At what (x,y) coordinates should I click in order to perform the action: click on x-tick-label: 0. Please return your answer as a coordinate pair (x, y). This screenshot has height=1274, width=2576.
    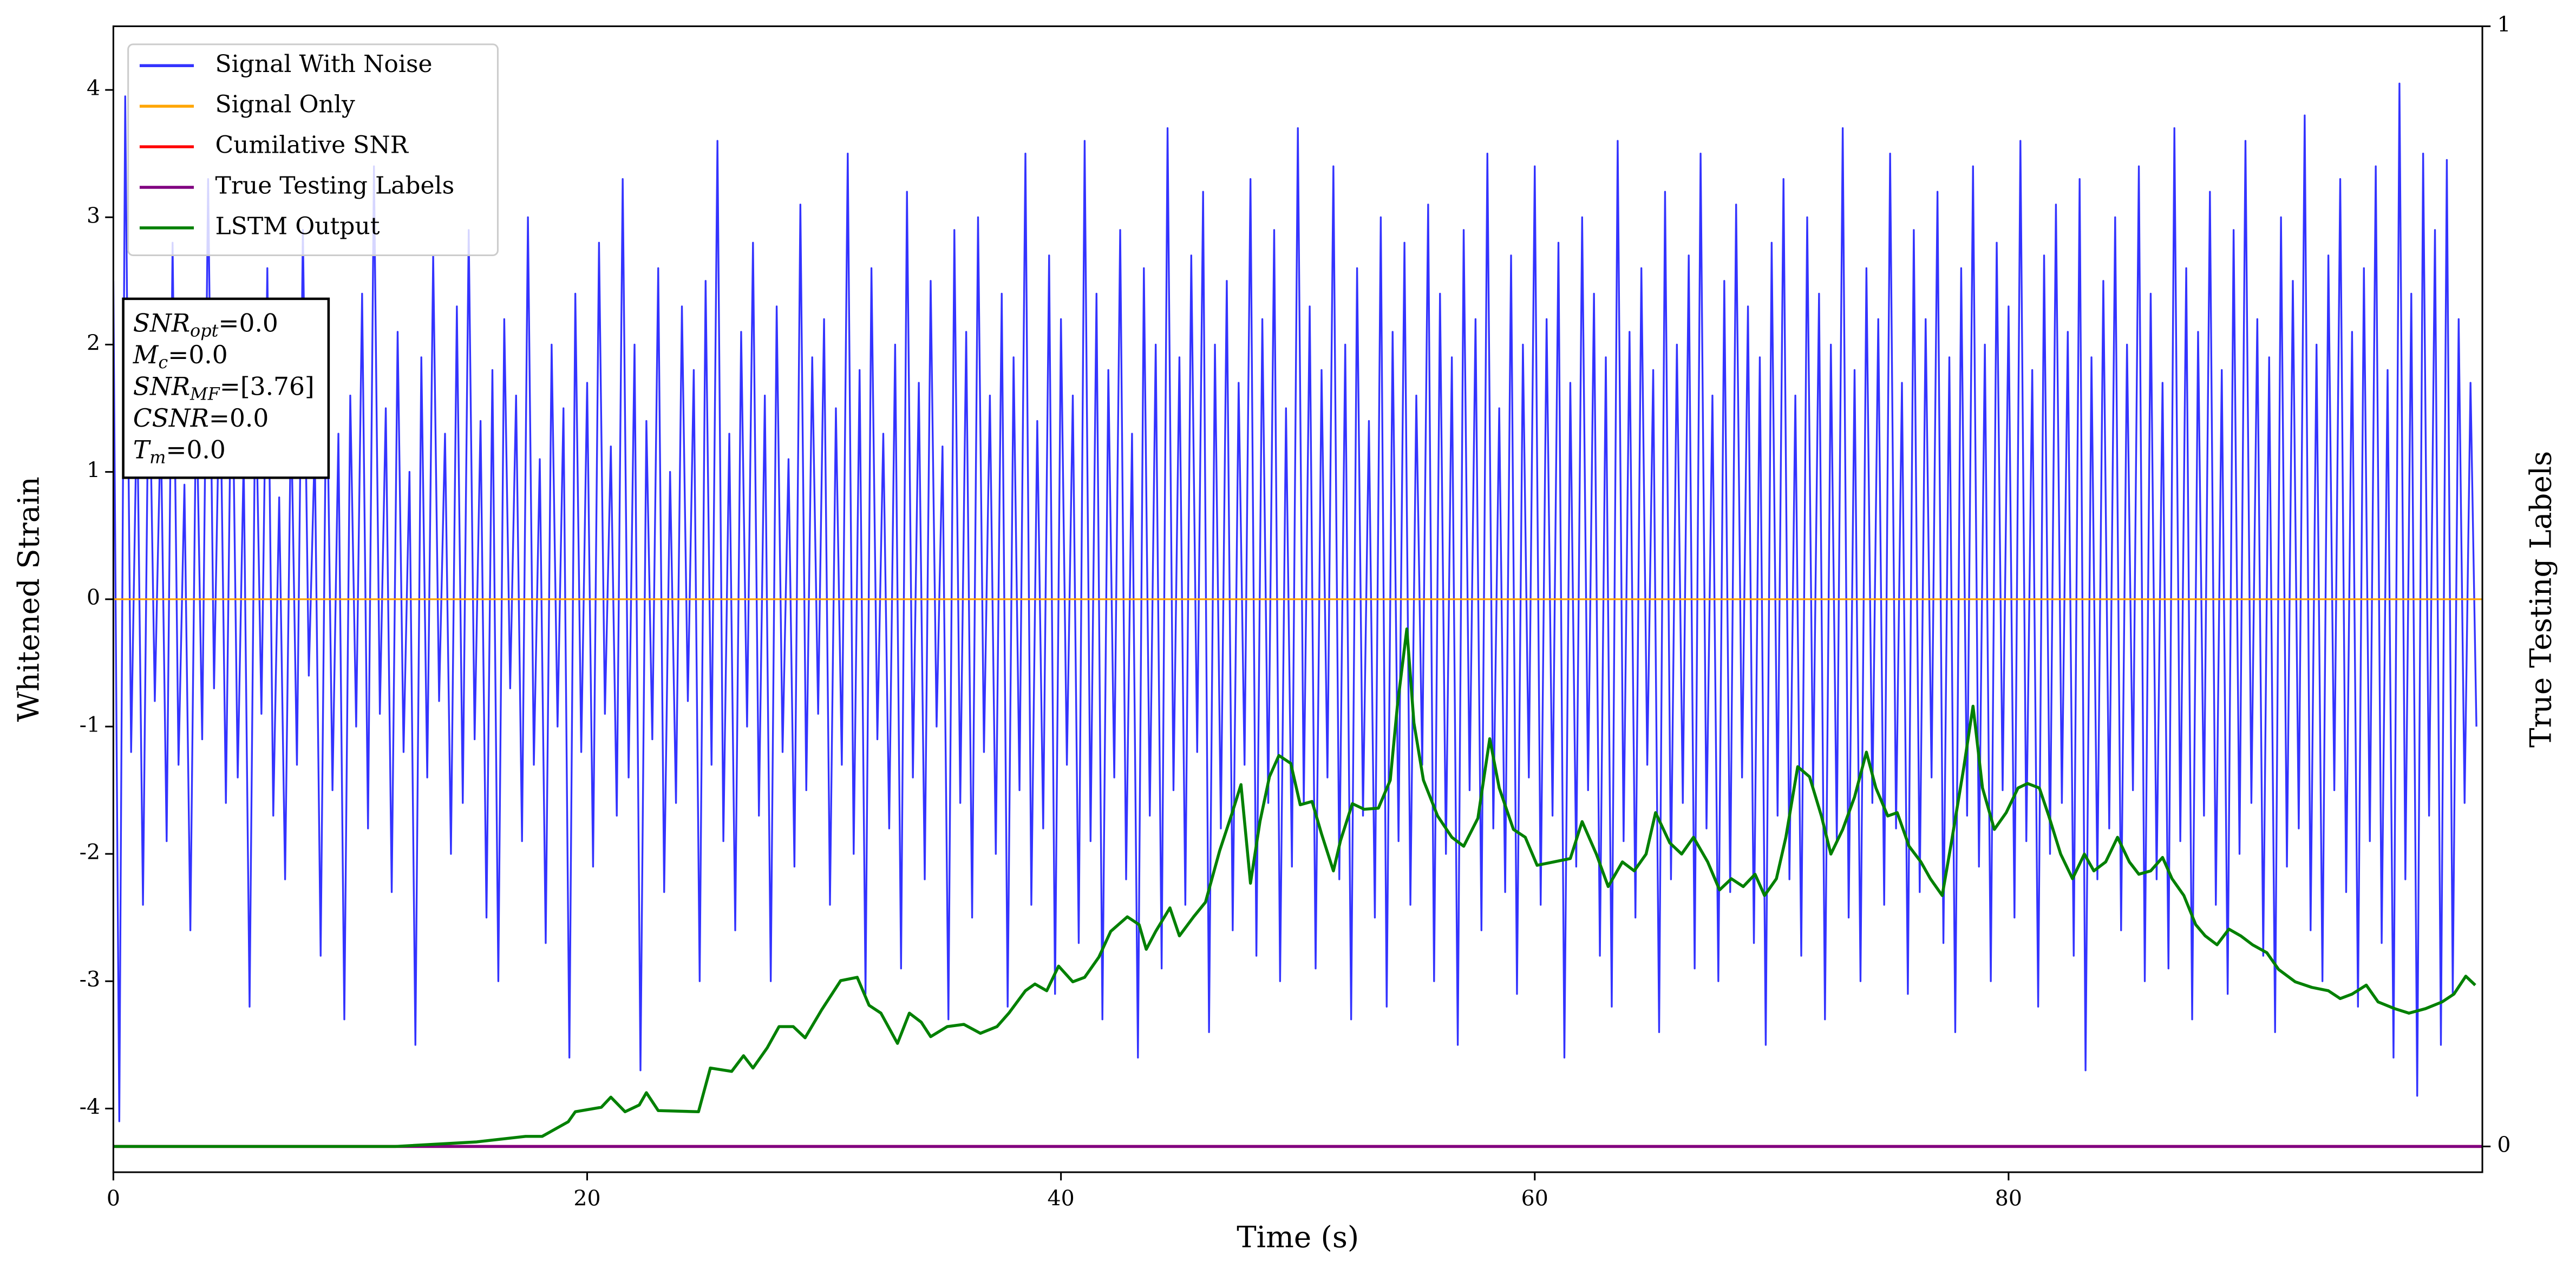
    Looking at the image, I should click on (113, 1198).